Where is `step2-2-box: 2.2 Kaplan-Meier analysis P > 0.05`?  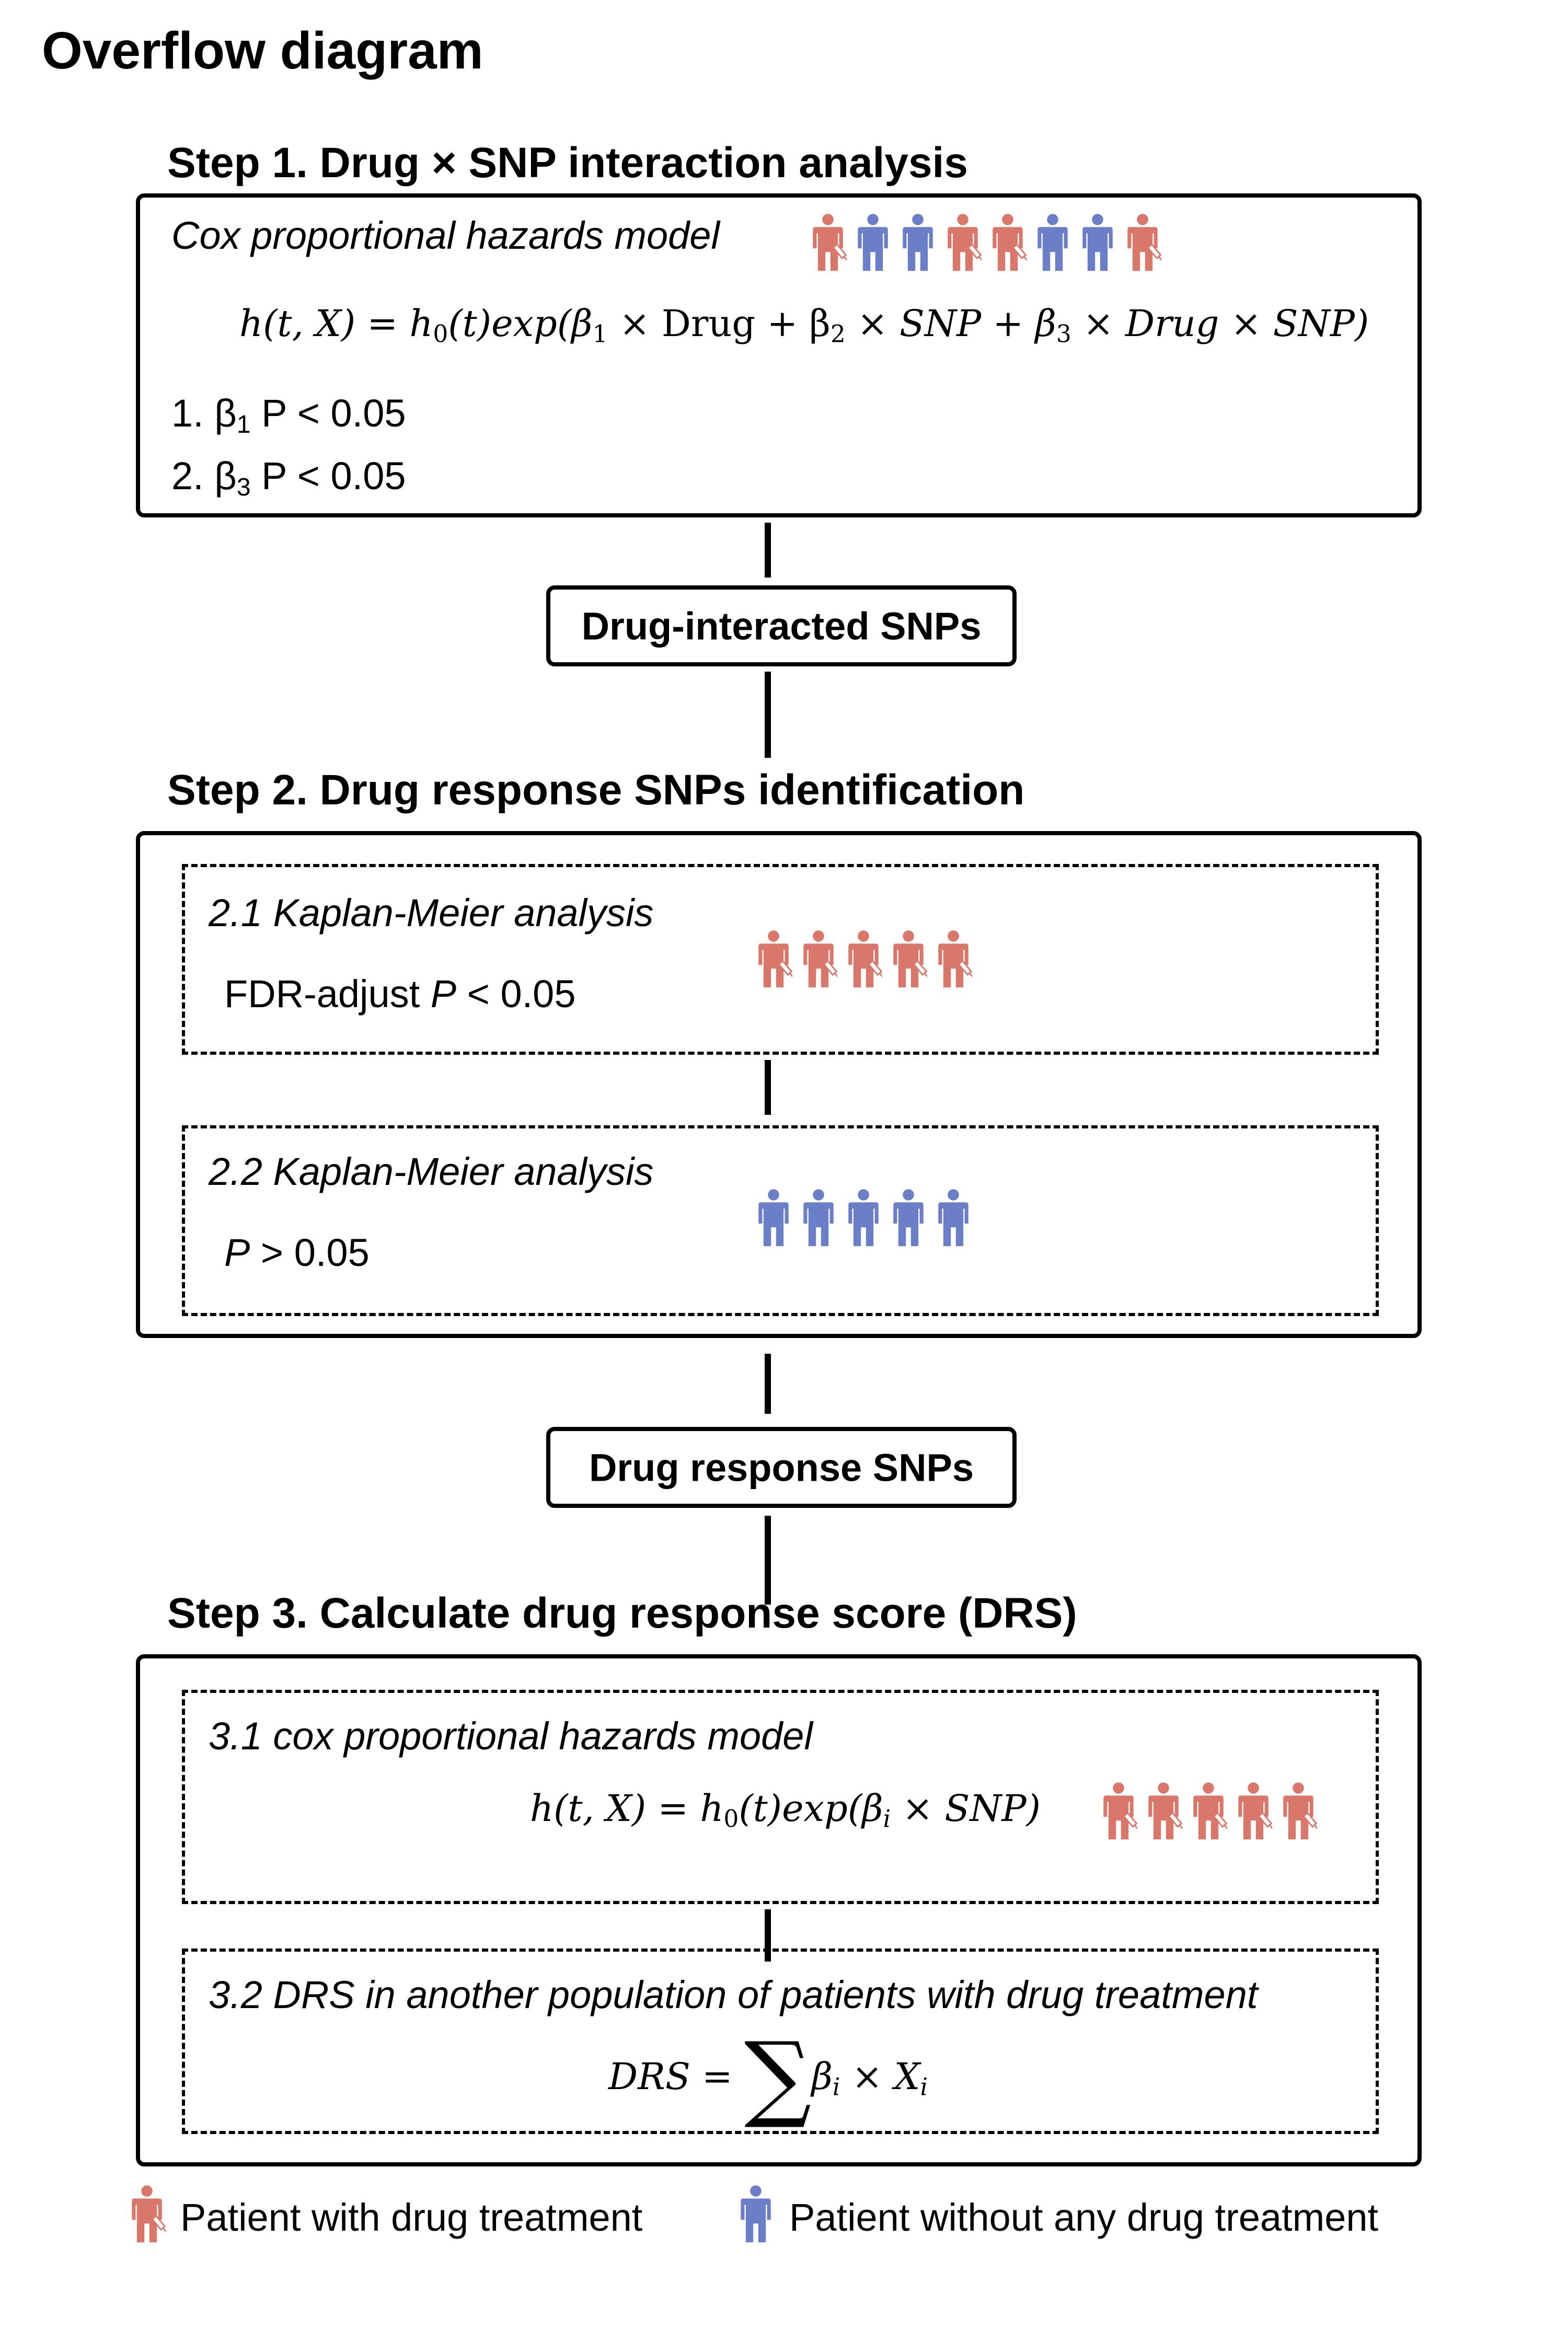
step2-2-box: 2.2 Kaplan-Meier analysis P > 0.05 is located at coordinates (780, 1220).